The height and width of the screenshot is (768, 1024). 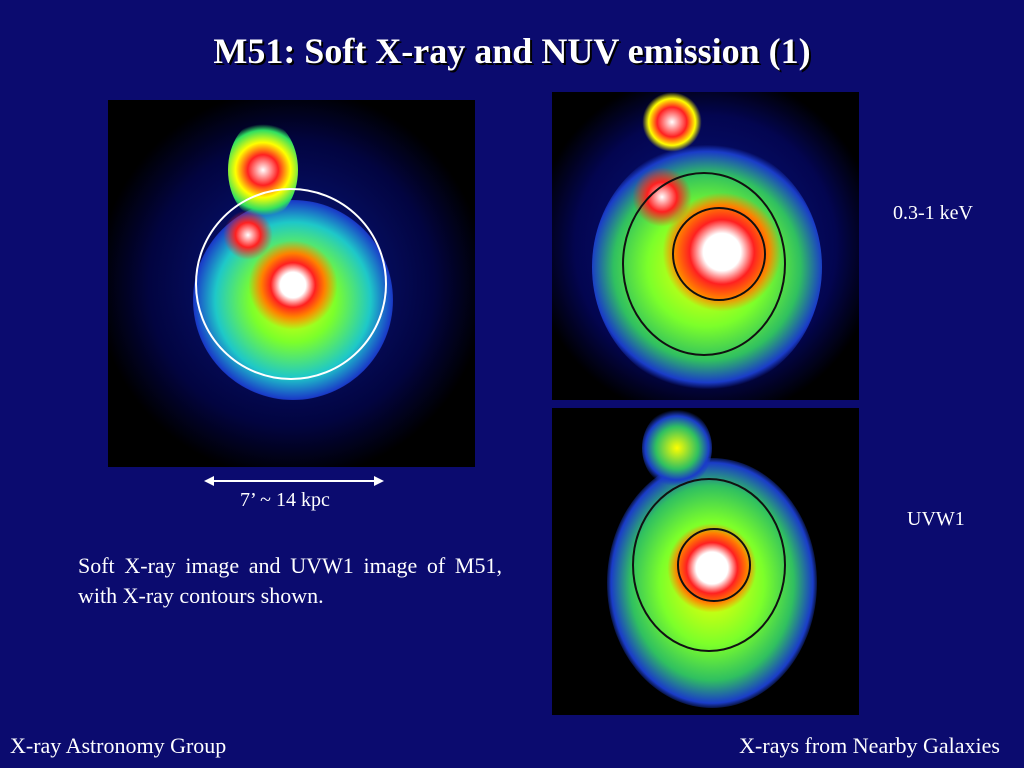 I want to click on uvw1-image, so click(x=705, y=561).